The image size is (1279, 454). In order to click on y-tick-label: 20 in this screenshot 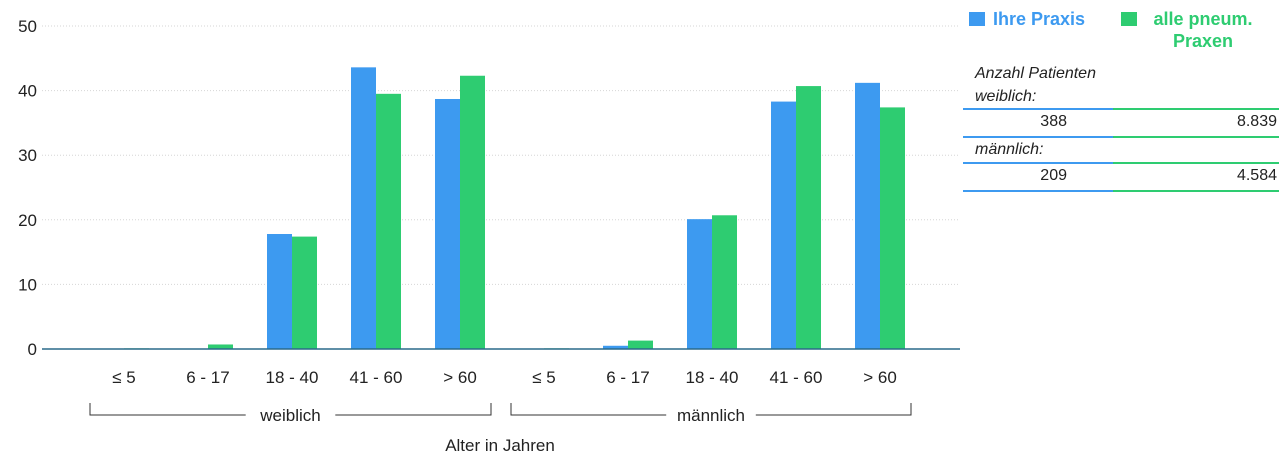, I will do `click(27, 220)`.